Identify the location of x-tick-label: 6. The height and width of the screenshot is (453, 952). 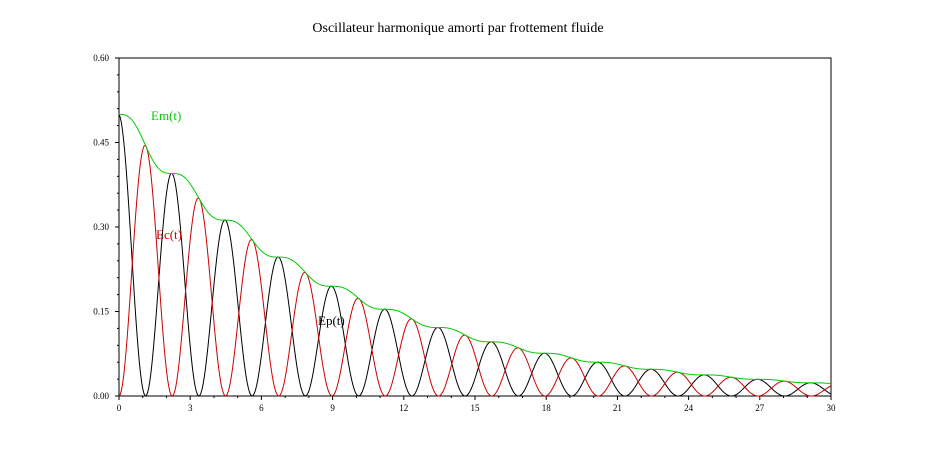
(261, 408).